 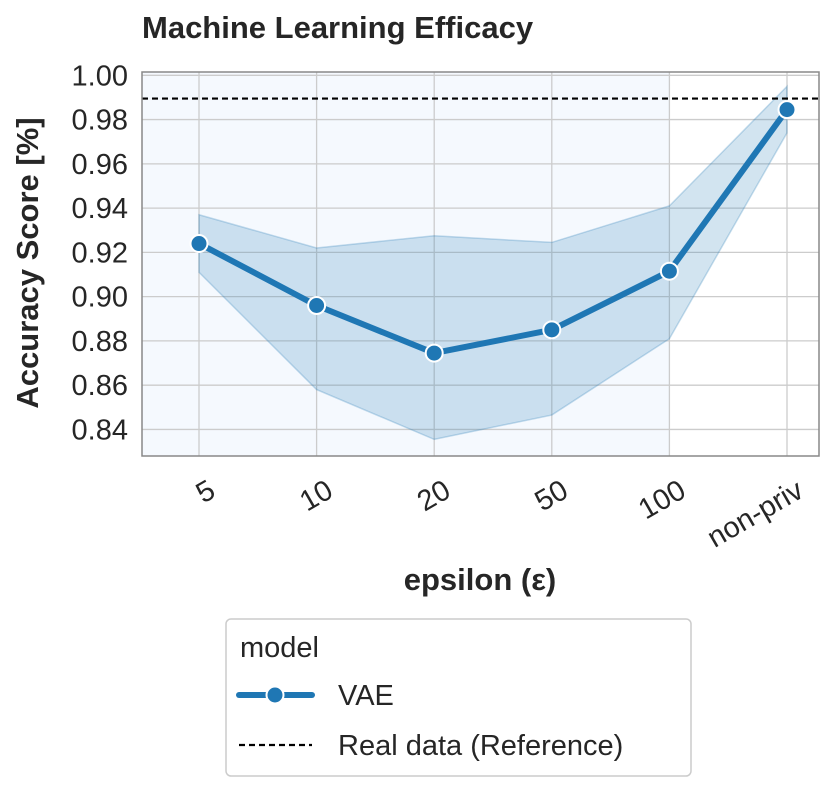 I want to click on x-tick-label: 5, so click(x=206, y=492).